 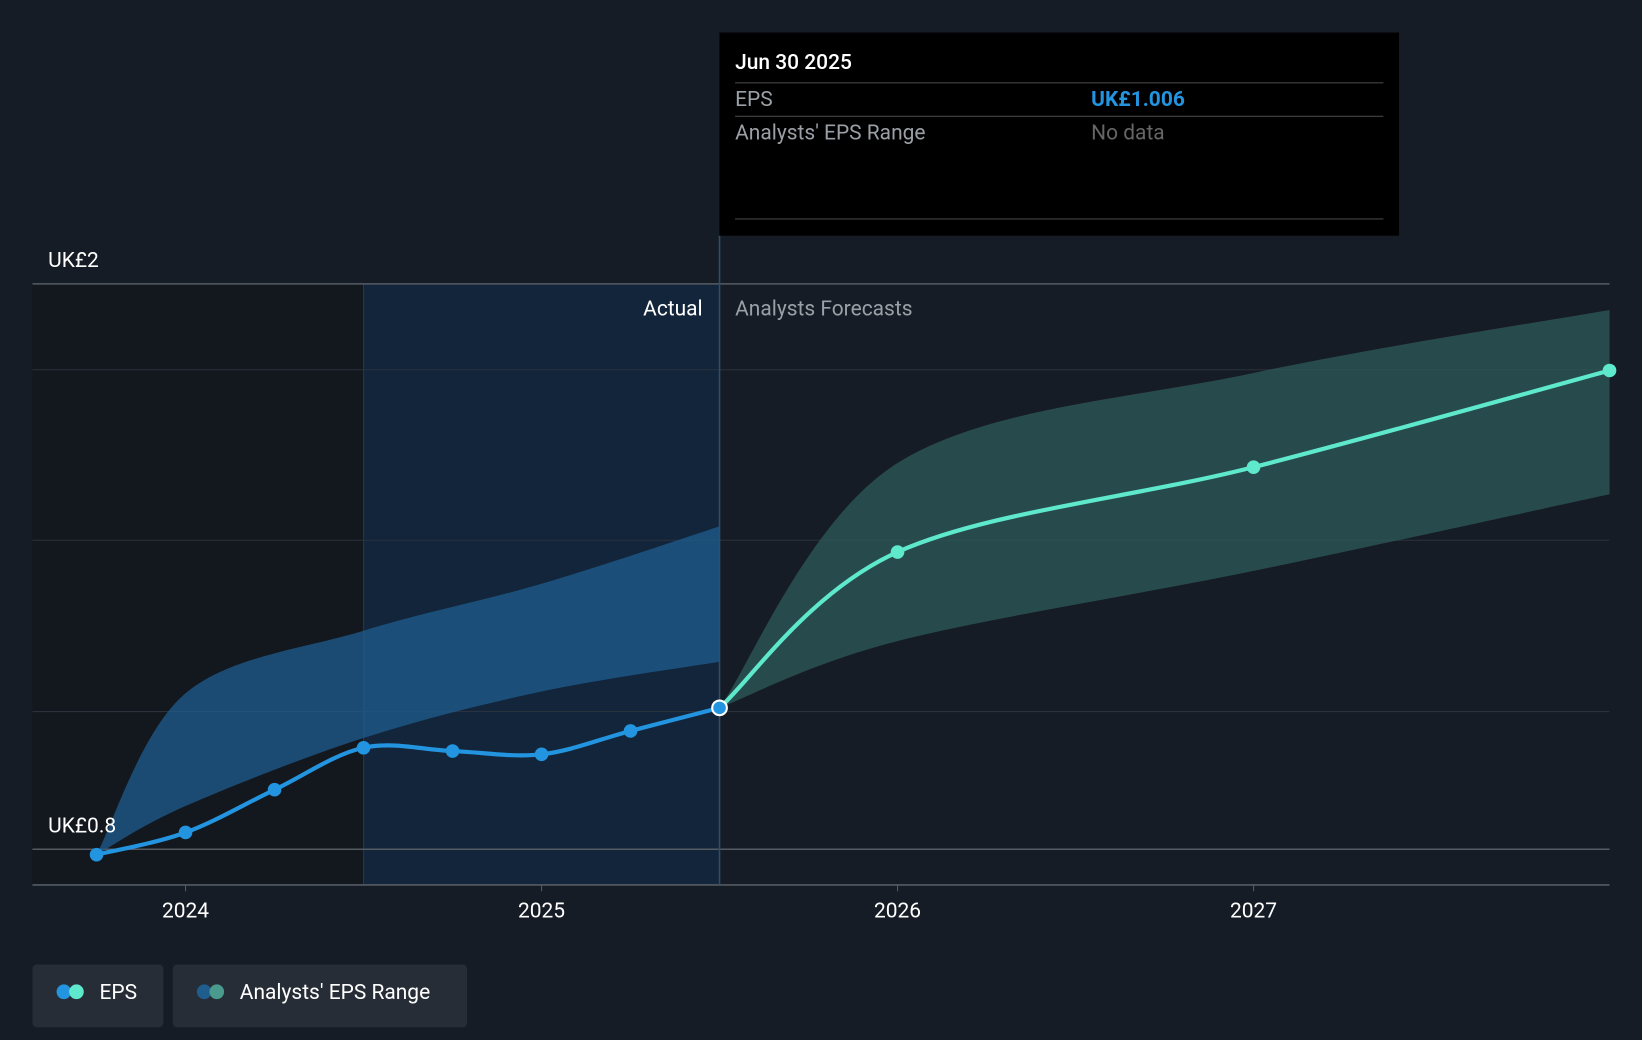 What do you see at coordinates (185, 911) in the screenshot?
I see `x-tick-label: 2024` at bounding box center [185, 911].